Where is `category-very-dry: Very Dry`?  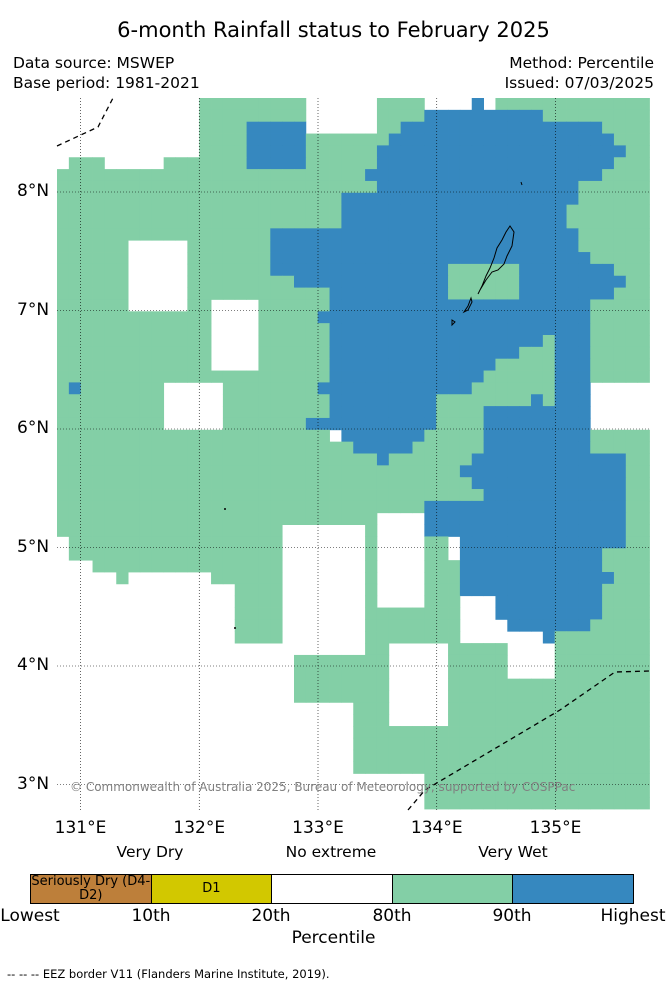 category-very-dry: Very Dry is located at coordinates (150, 852).